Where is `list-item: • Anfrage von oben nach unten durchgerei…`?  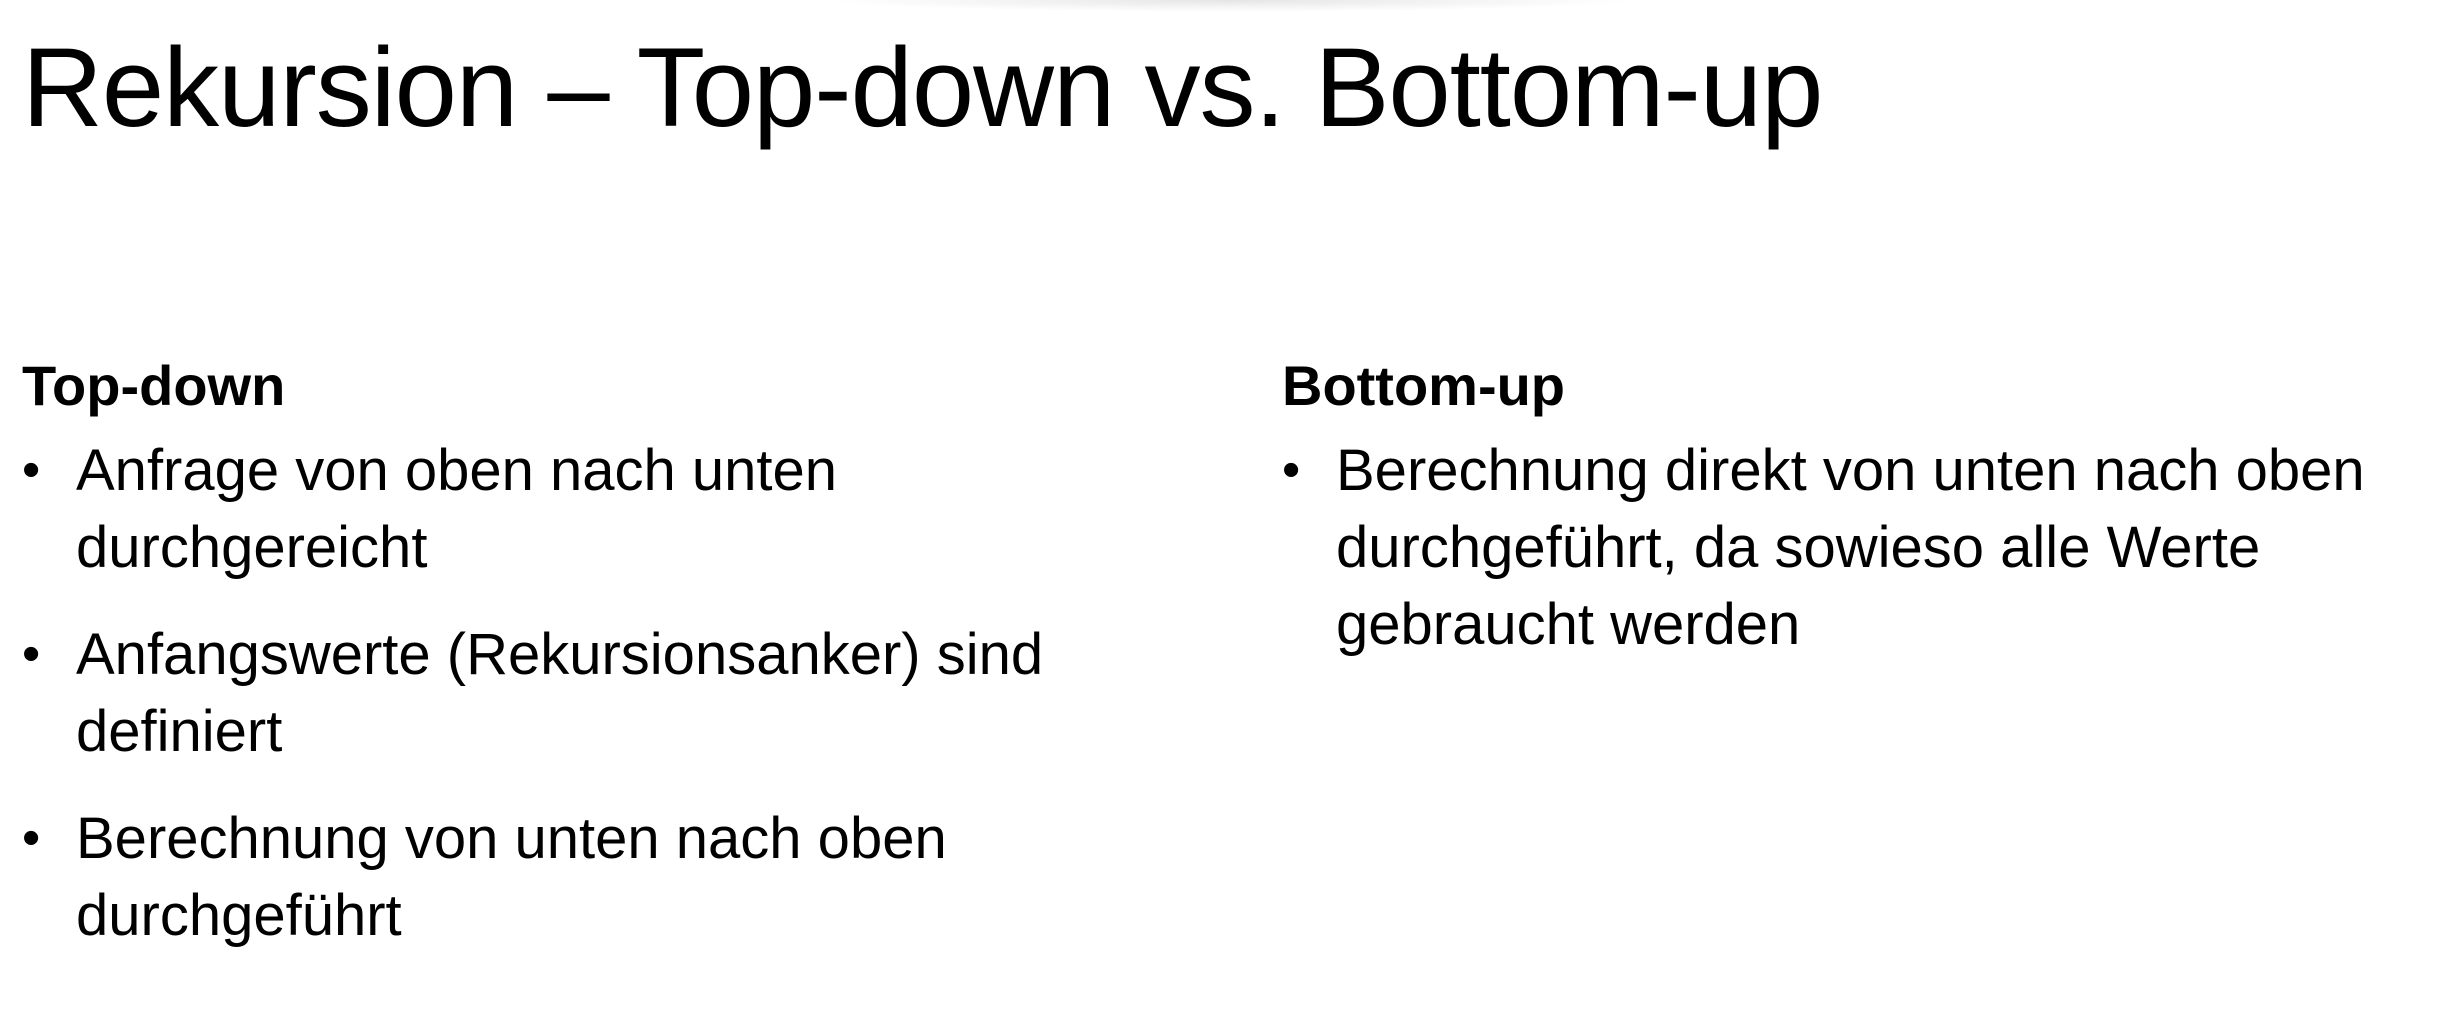 list-item: • Anfrage von oben nach unten durchgerei… is located at coordinates (597, 509).